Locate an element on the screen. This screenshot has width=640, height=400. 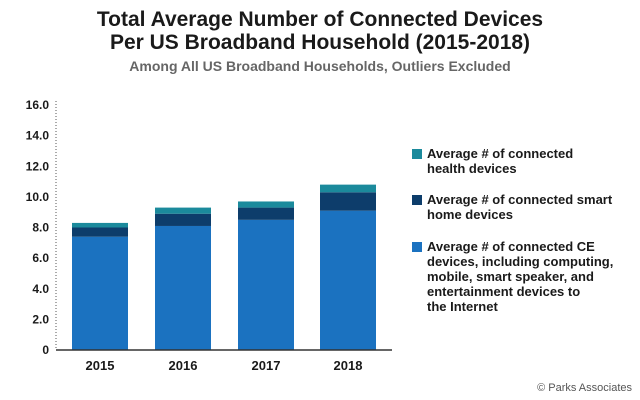
x-category-label: 2018 is located at coordinates (348, 365).